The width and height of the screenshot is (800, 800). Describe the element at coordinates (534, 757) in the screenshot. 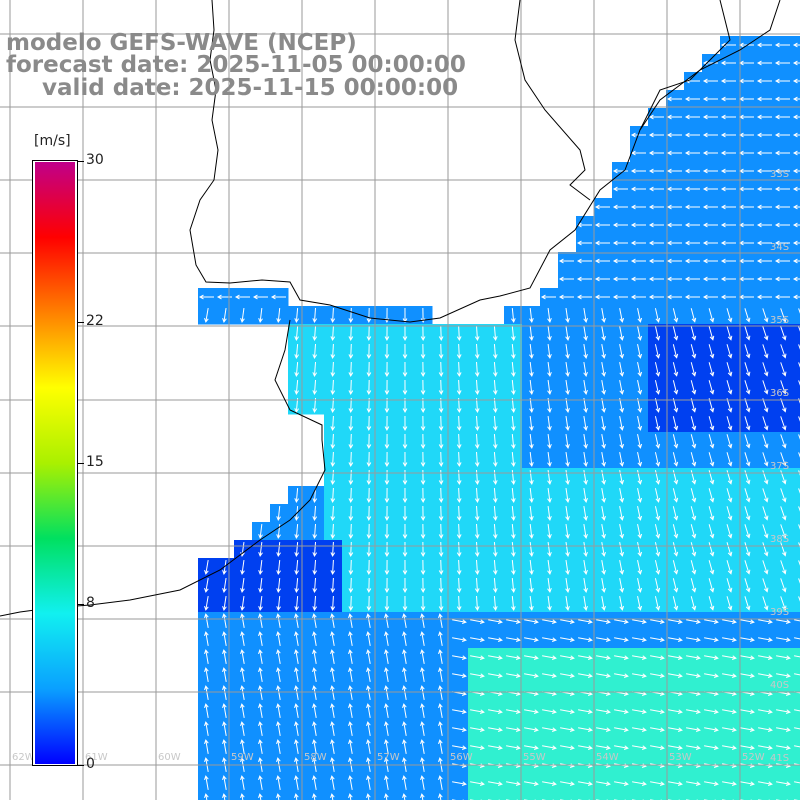

I see `longitude-label: 55W` at that location.